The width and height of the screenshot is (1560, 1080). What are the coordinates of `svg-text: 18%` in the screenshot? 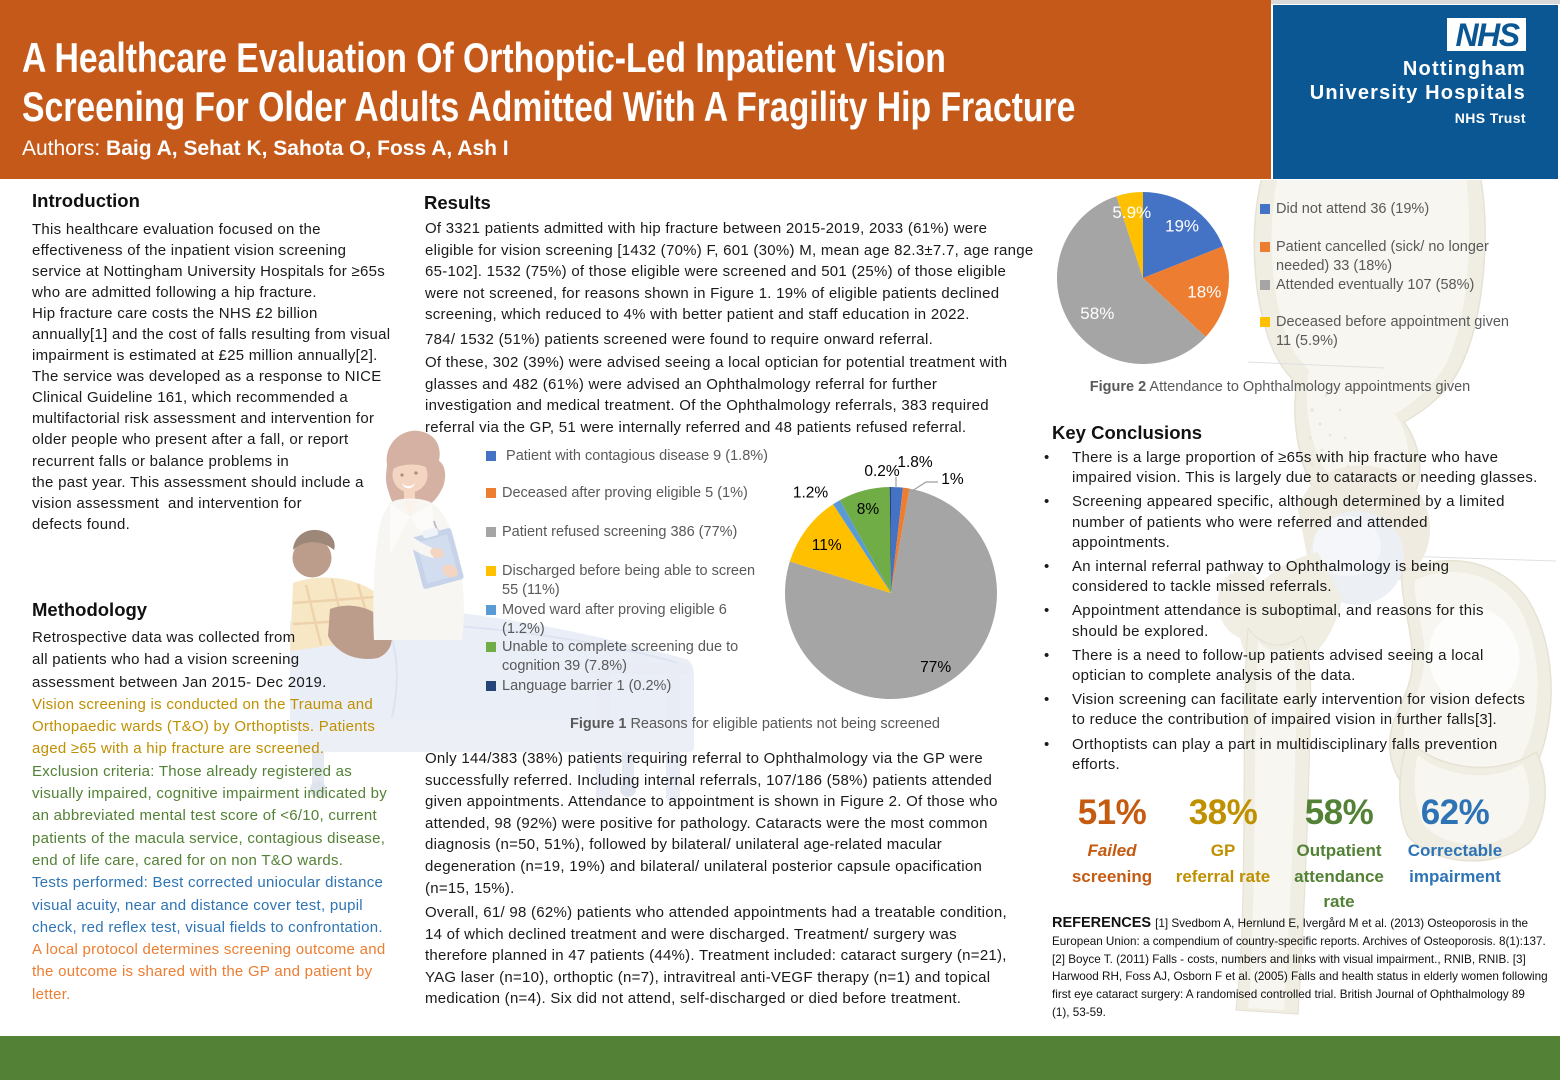 It's located at (1204, 292).